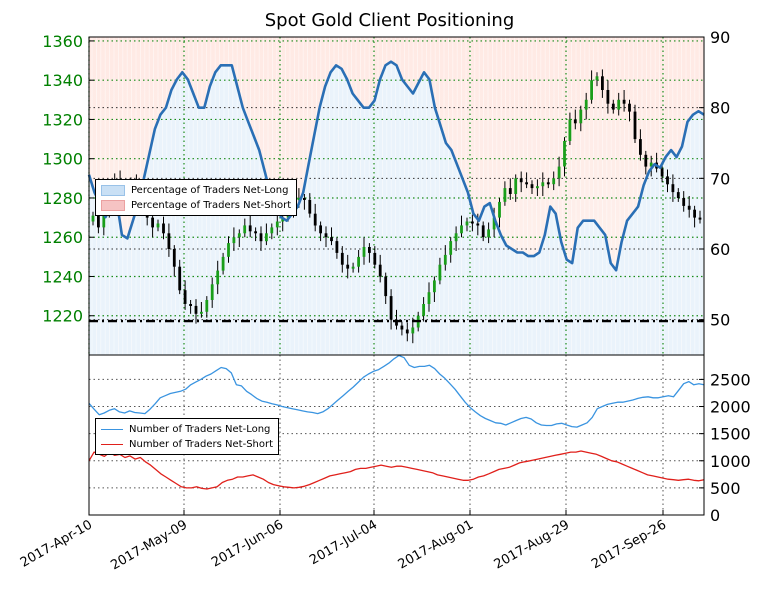 Image resolution: width=779 pixels, height=597 pixels. What do you see at coordinates (201, 444) in the screenshot?
I see `legend-label-short-count: Number of Traders Net-Short` at bounding box center [201, 444].